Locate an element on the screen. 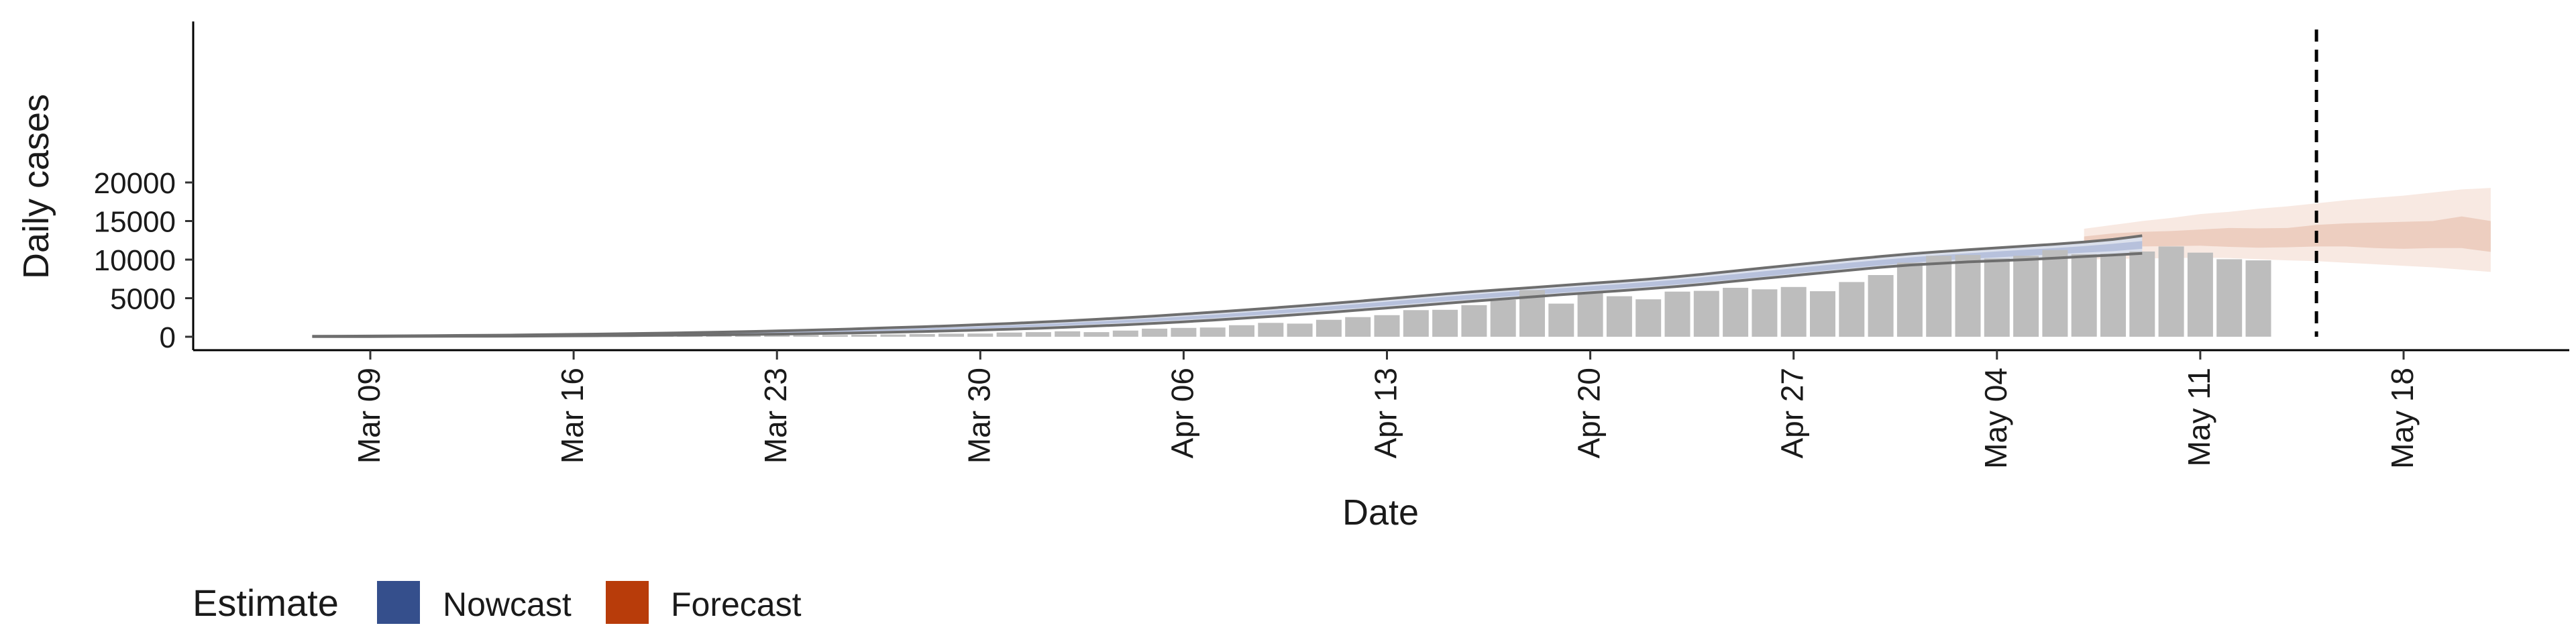 This screenshot has width=2576, height=644. y-axis-label: Daily cases is located at coordinates (36, 186).